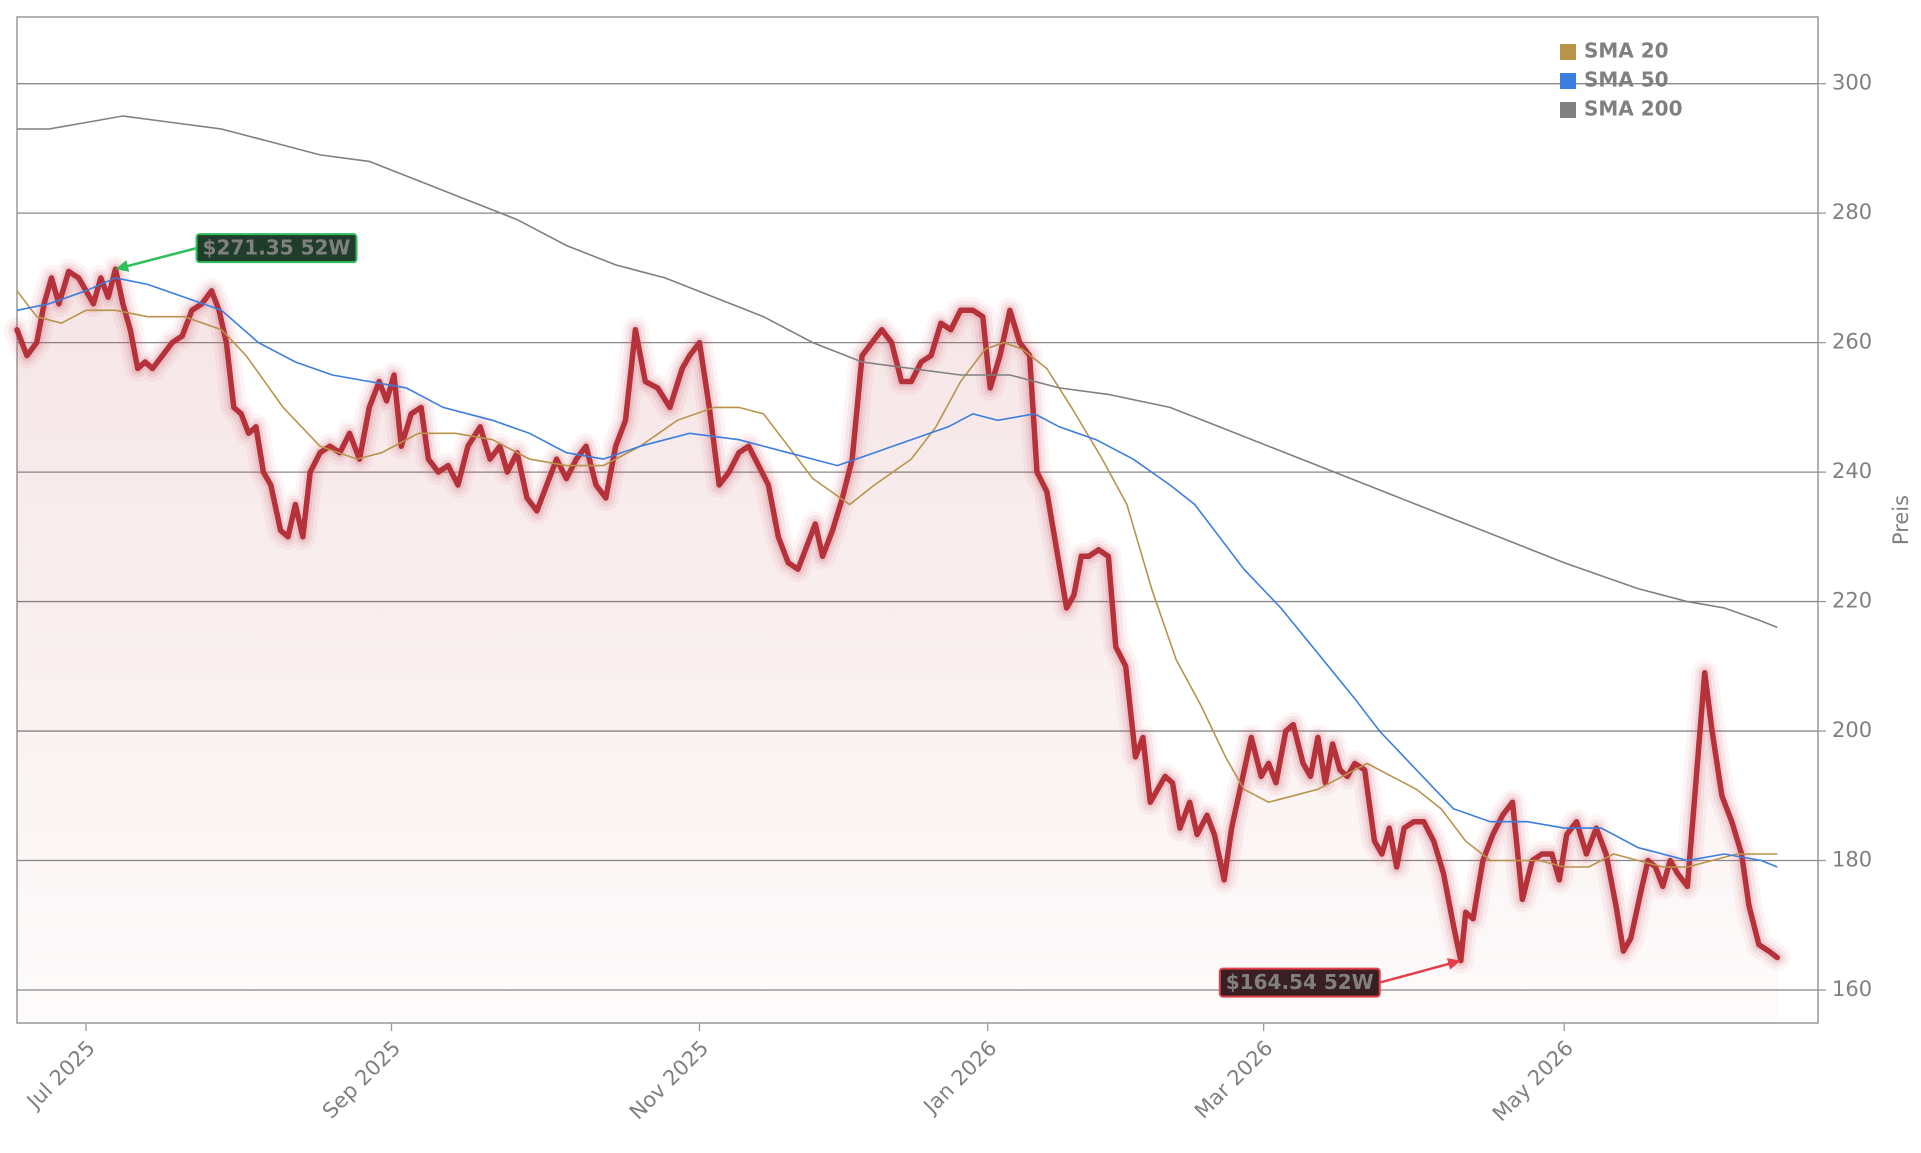 This screenshot has height=1153, width=1921. Describe the element at coordinates (1533, 1081) in the screenshot. I see `x-tick-label: May 2026` at that location.